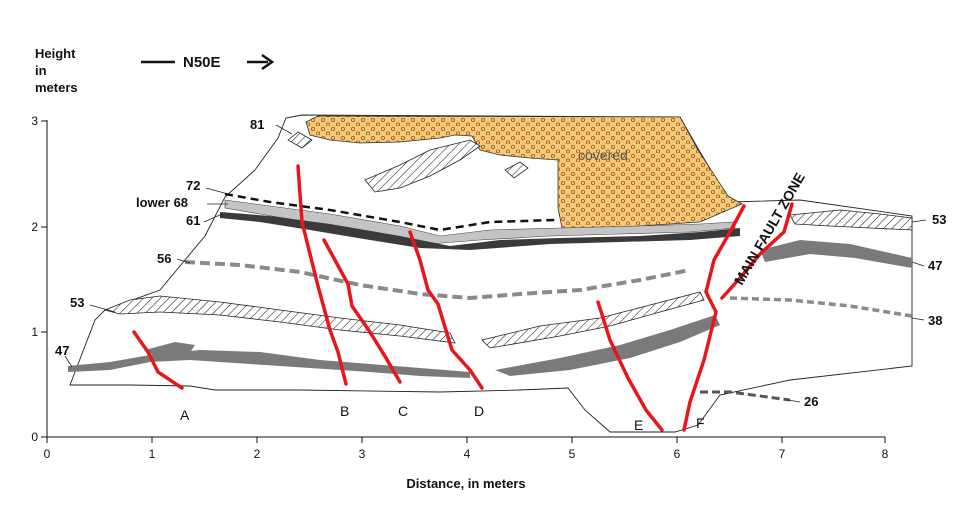 Image resolution: width=979 pixels, height=513 pixels. Describe the element at coordinates (885, 454) in the screenshot. I see `x-tick-label: 8` at that location.